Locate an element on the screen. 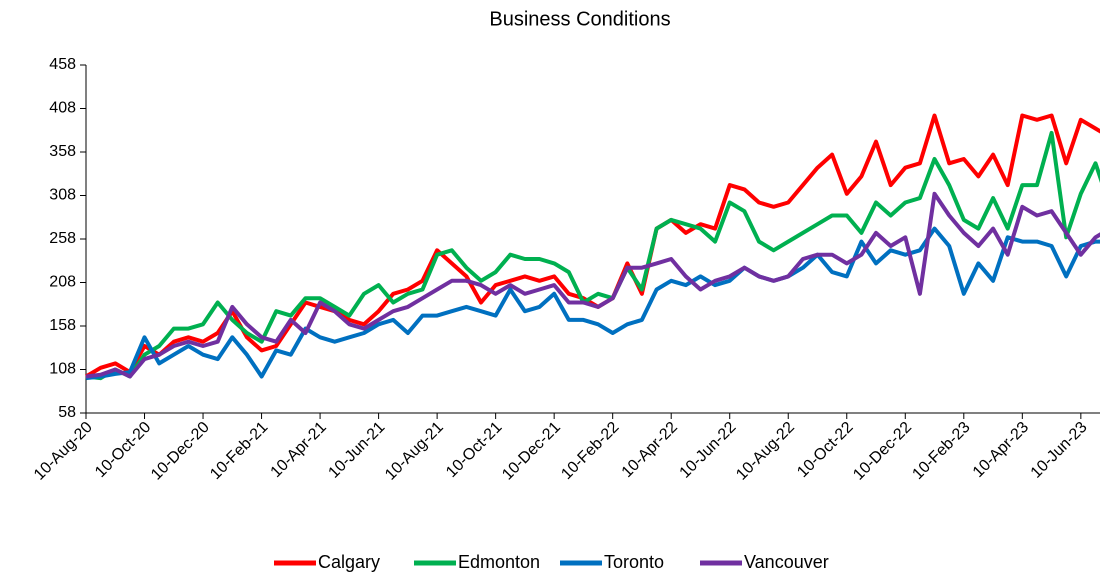  y-tick-label: 108 is located at coordinates (62, 369).